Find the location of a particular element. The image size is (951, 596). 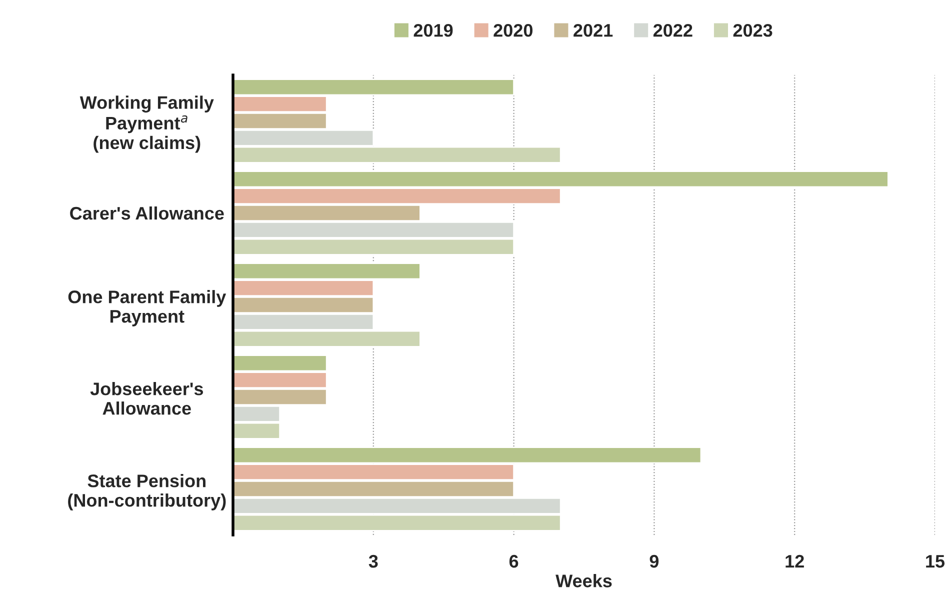

x-tick-label: 6 is located at coordinates (513, 561).